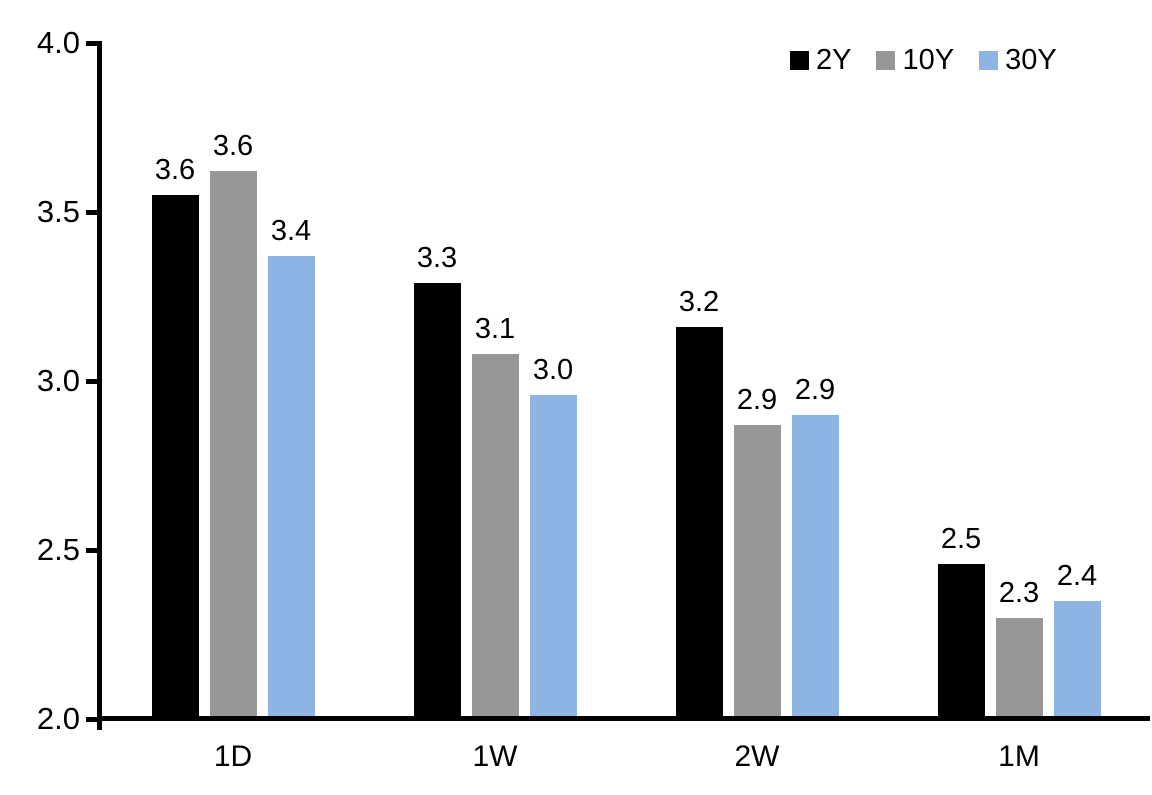  What do you see at coordinates (291, 487) in the screenshot?
I see `bar-30Y-1D` at bounding box center [291, 487].